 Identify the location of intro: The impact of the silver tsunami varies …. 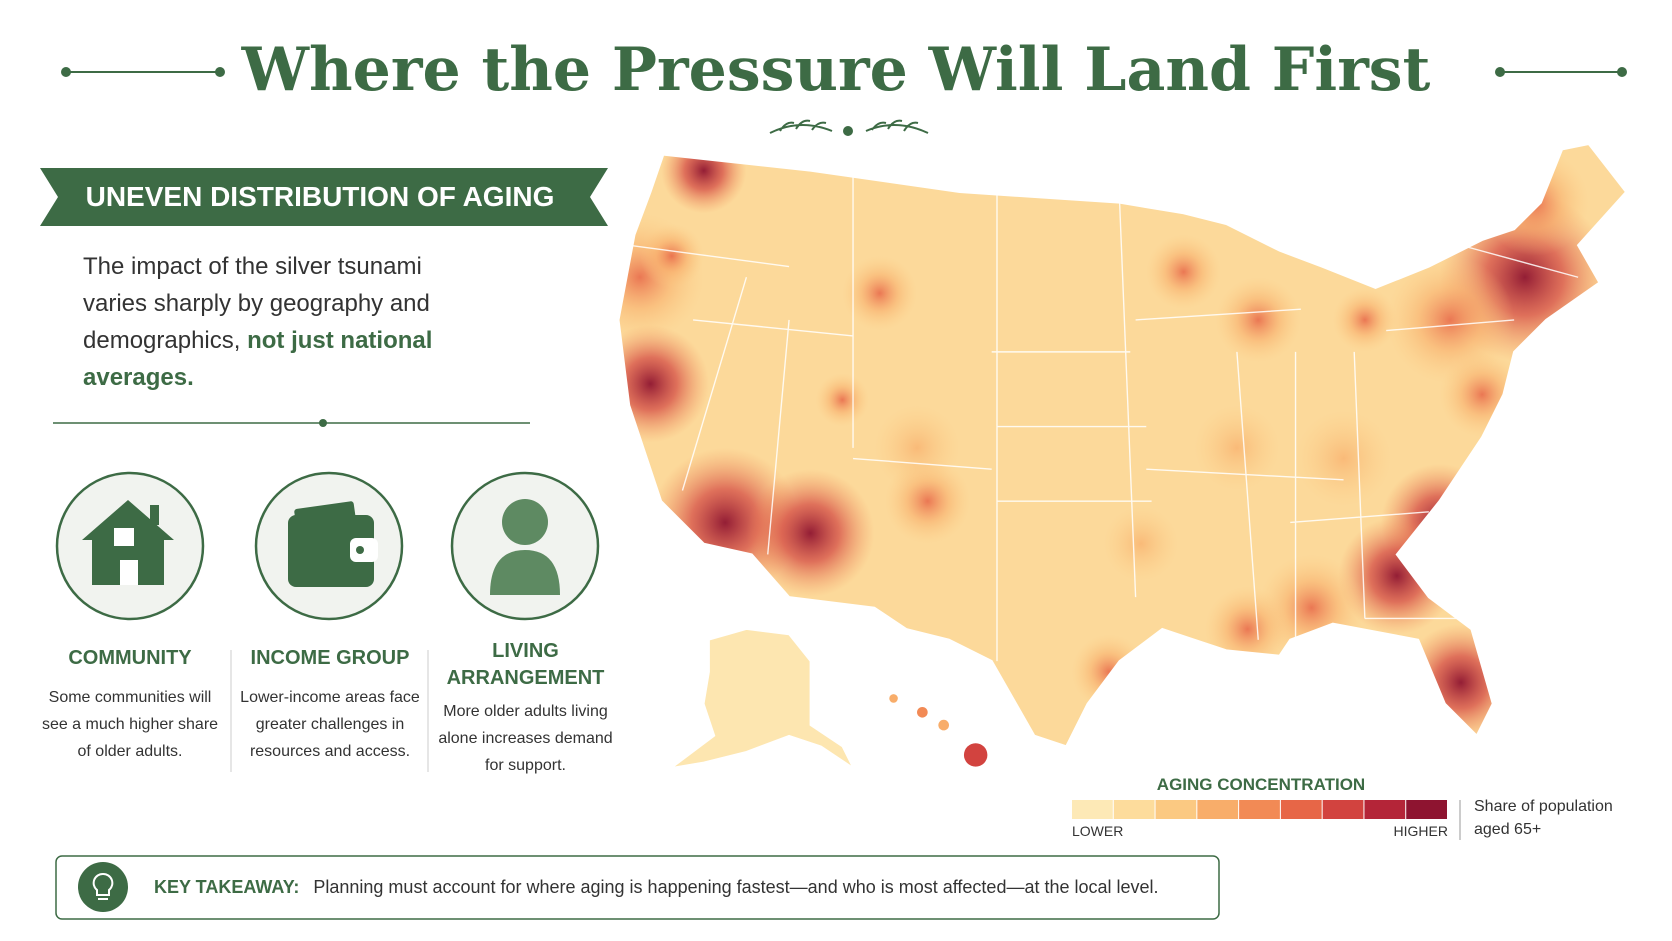
(283, 322).